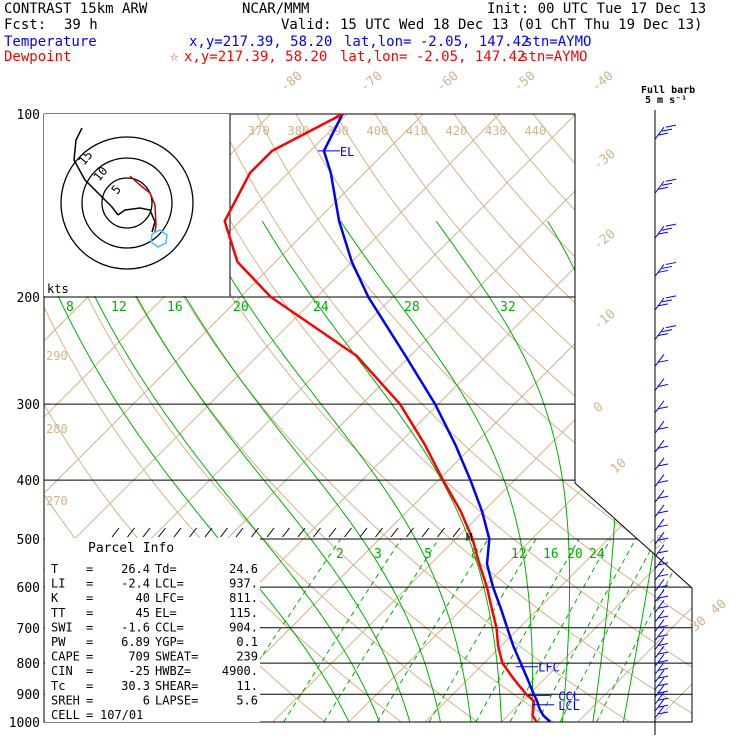  I want to click on parcel-key: CELL, so click(65, 715).